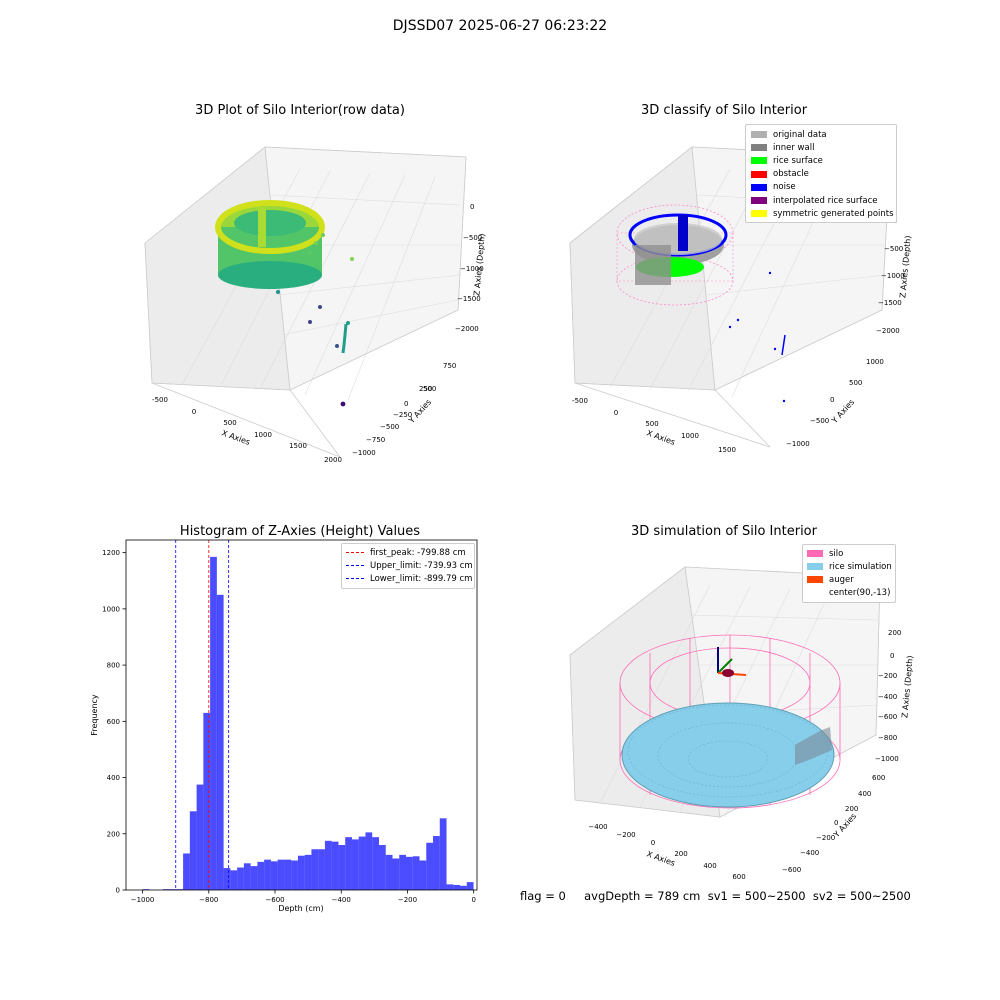 The height and width of the screenshot is (1000, 1000). What do you see at coordinates (402, 415) in the screenshot?
I see `raw-y-tick: −250` at bounding box center [402, 415].